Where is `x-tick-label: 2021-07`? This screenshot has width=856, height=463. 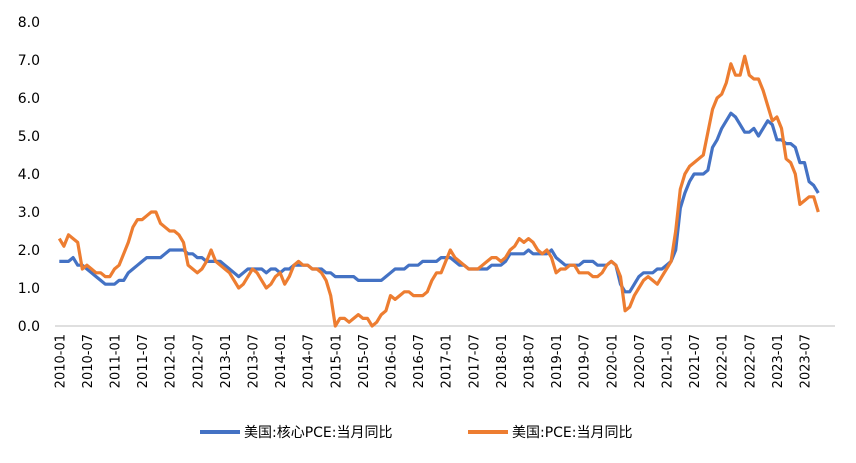 x-tick-label: 2021-07 is located at coordinates (695, 361).